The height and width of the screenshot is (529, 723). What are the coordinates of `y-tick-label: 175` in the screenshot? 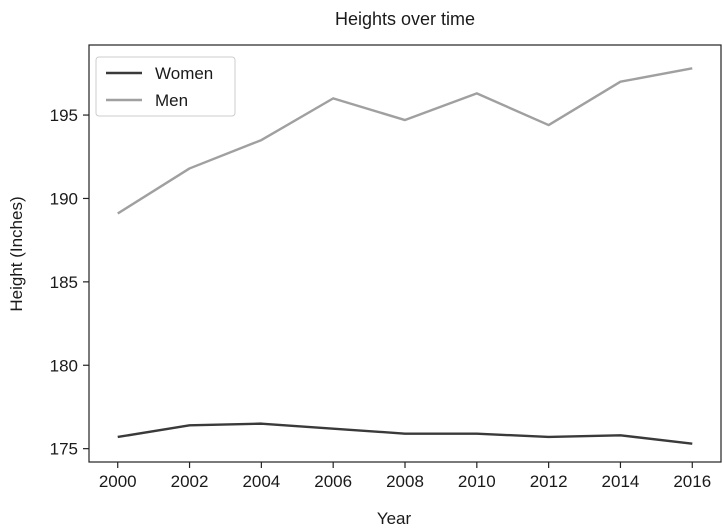 It's located at (64, 449).